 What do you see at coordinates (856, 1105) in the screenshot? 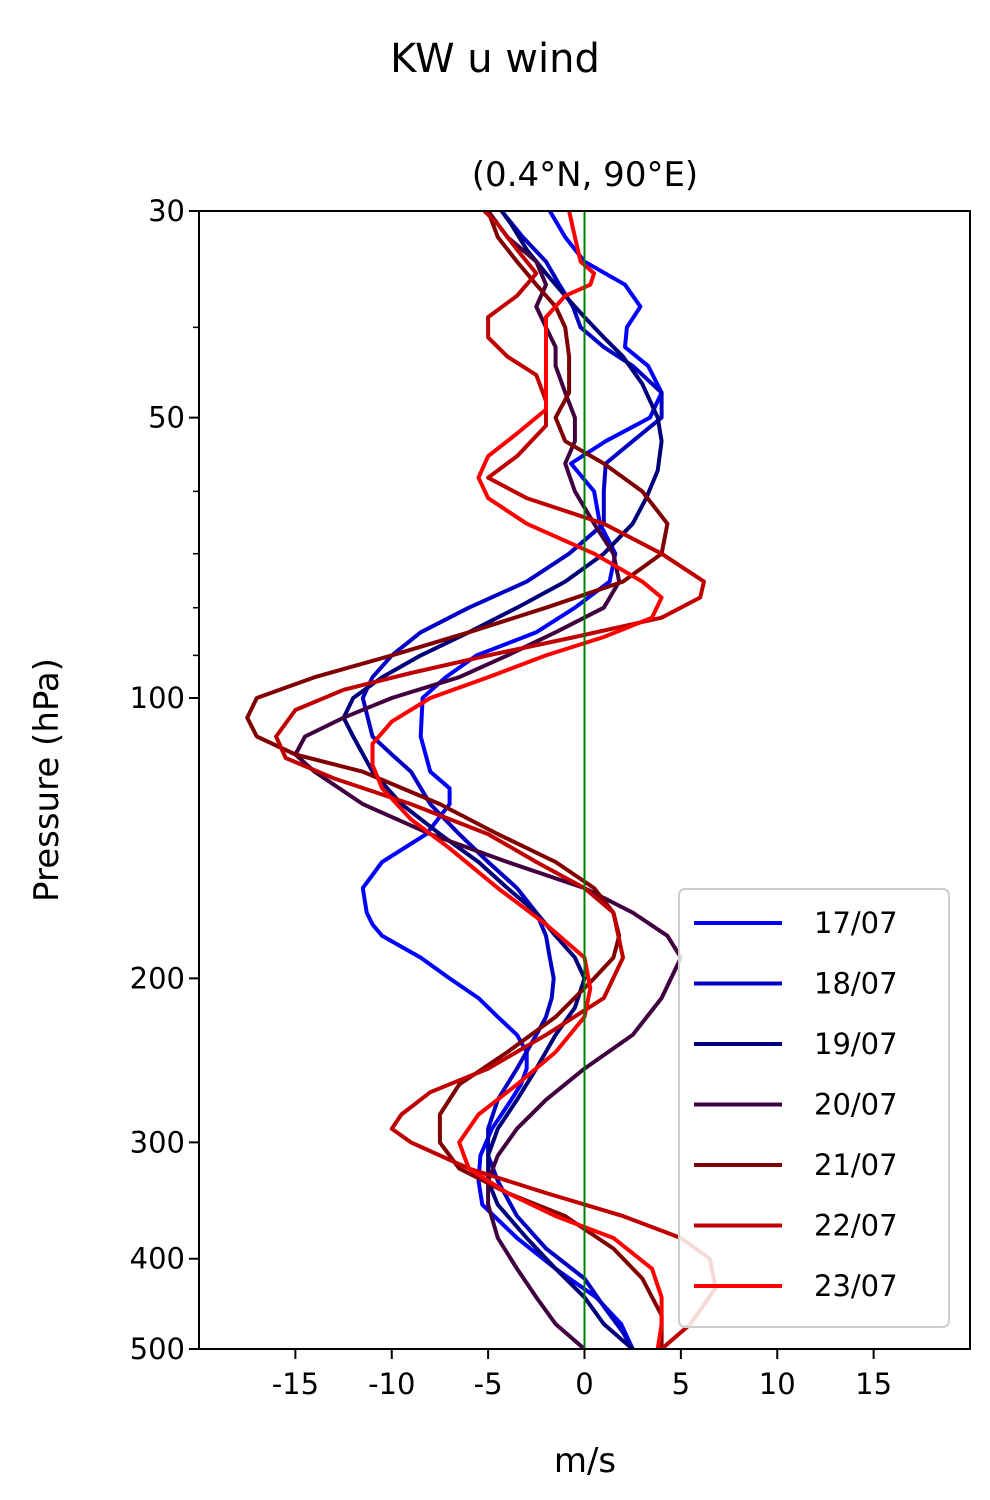
I see `legend-label: 20/07` at bounding box center [856, 1105].